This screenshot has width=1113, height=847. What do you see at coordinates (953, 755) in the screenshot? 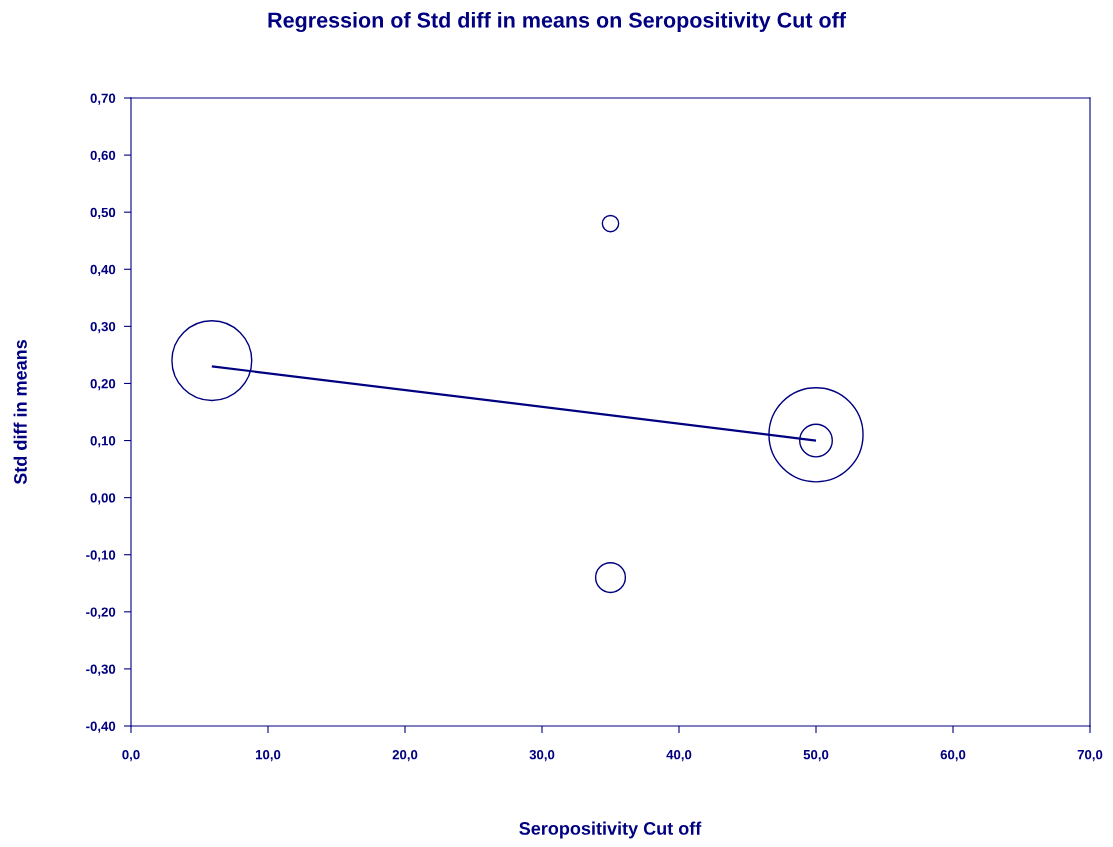
I see `x-tick-label: 60,0` at bounding box center [953, 755].